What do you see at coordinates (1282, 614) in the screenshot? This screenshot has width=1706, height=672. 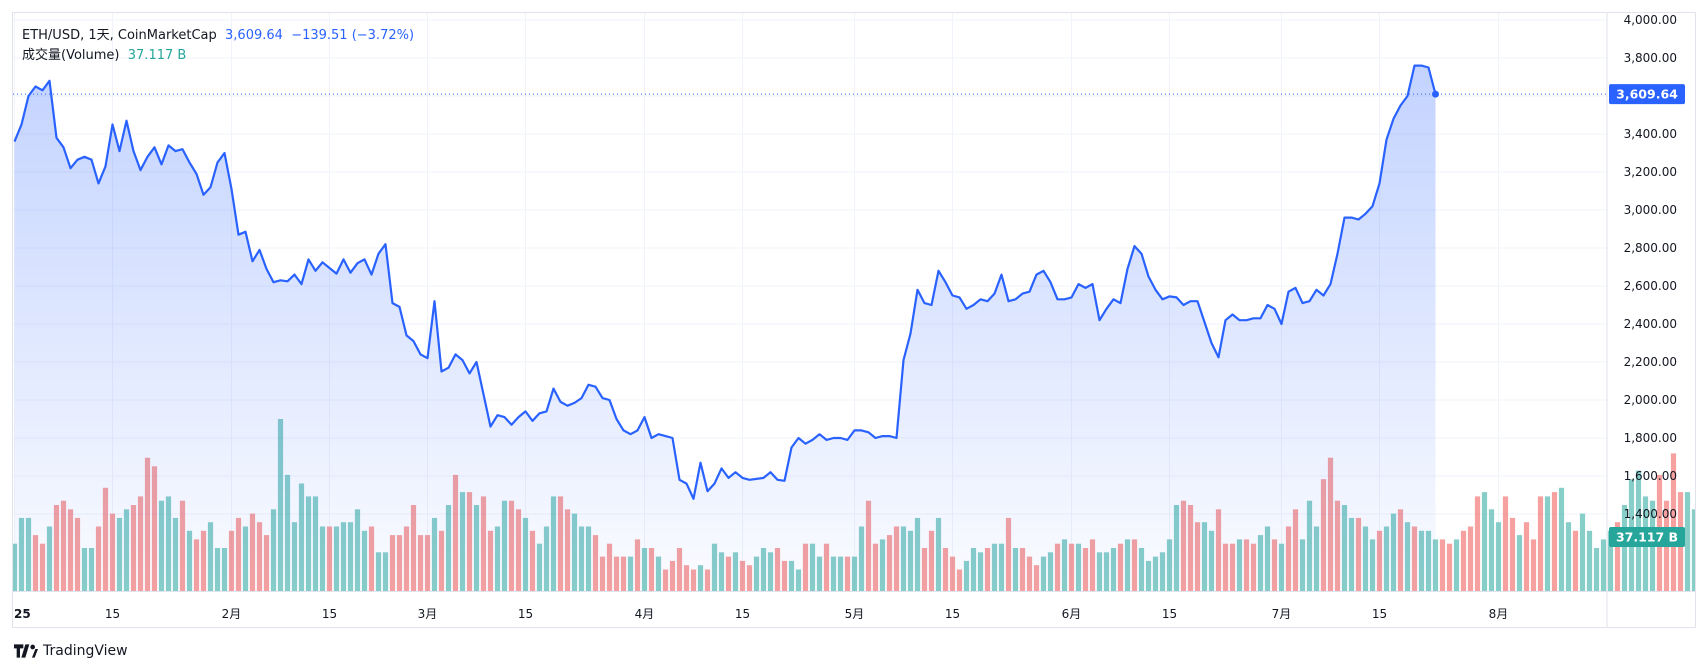 I see `x-tick-label: 7月` at bounding box center [1282, 614].